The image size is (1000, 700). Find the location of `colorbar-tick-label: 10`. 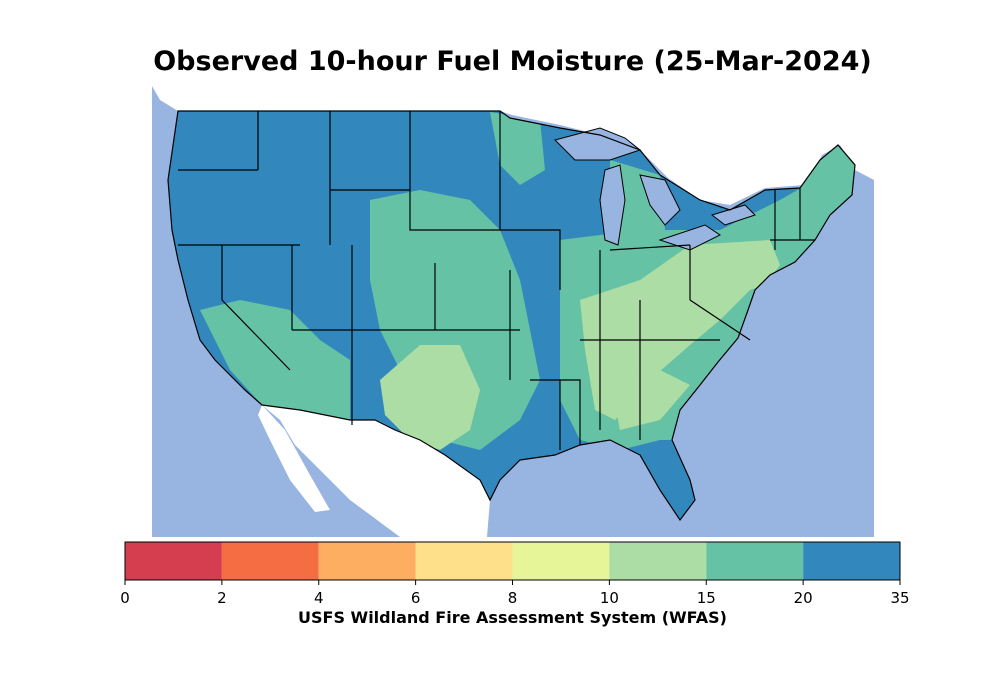

colorbar-tick-label: 10 is located at coordinates (609, 598).